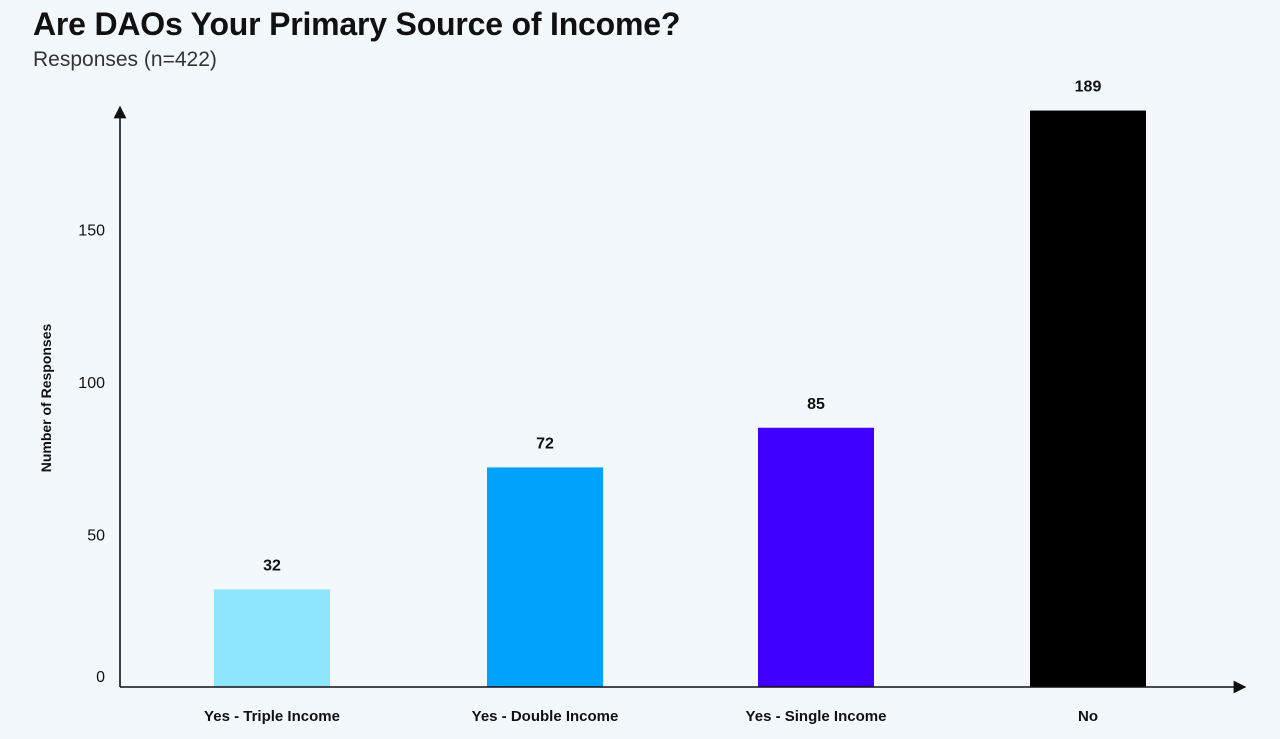  What do you see at coordinates (1088, 87) in the screenshot?
I see `bar-value-label: 189` at bounding box center [1088, 87].